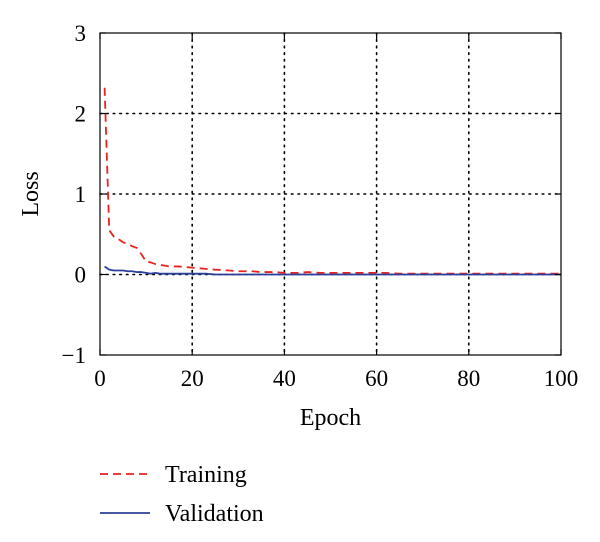 This screenshot has width=600, height=542. Describe the element at coordinates (74, 355) in the screenshot. I see `y-tick-label: −1` at that location.